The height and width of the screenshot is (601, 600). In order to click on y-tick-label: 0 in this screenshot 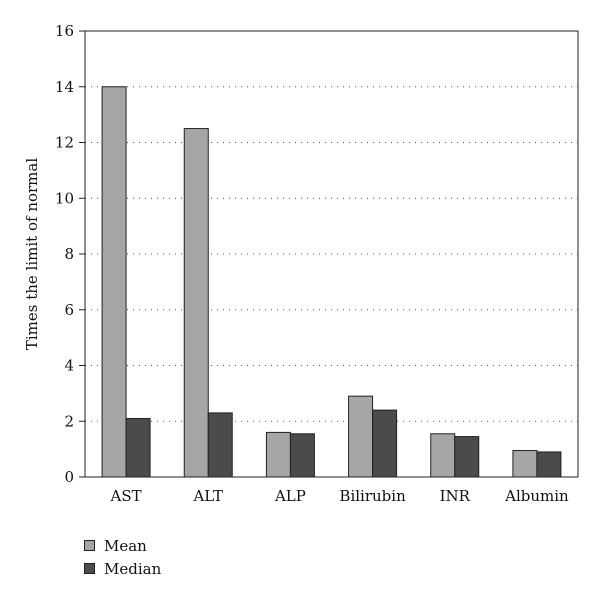, I will do `click(69, 477)`.